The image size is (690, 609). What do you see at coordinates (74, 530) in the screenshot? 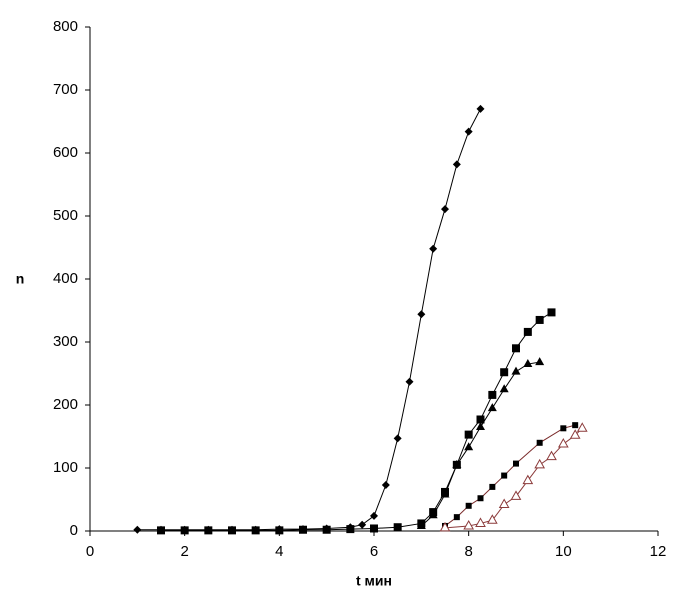
I see `y-tick-label: 0` at bounding box center [74, 530].